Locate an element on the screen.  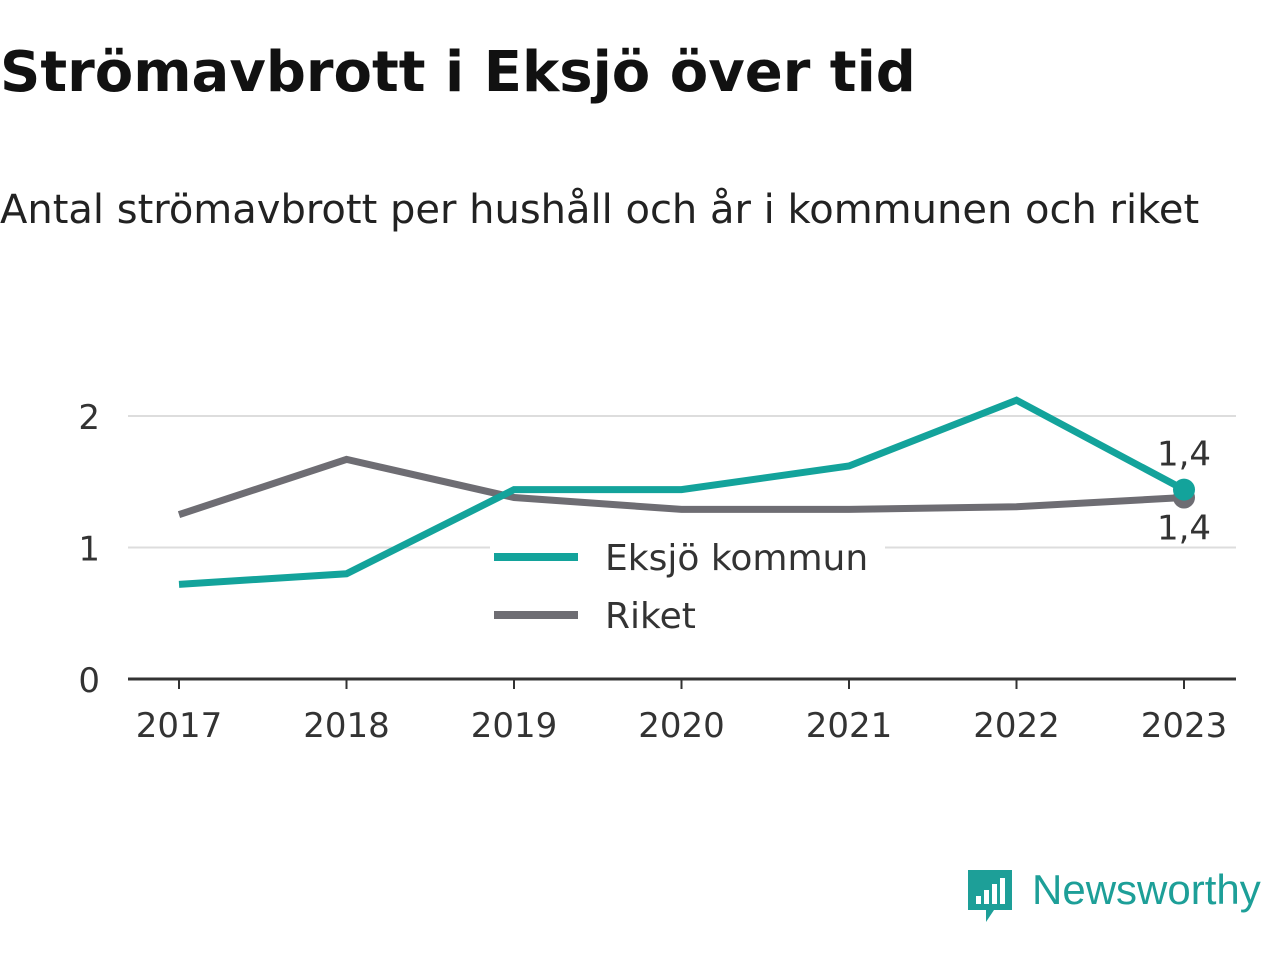
newsworthy-logo-icon is located at coordinates (990, 896).